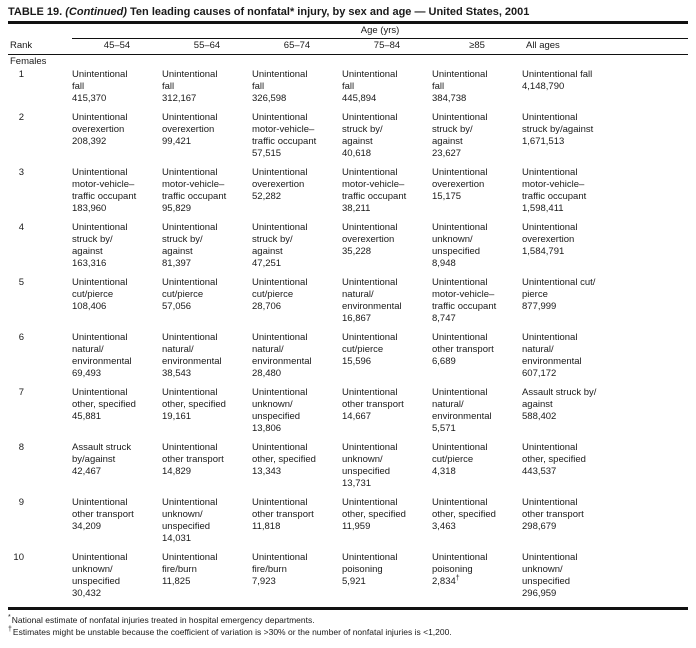  Describe the element at coordinates (294, 527) in the screenshot. I see `cause-value: 11,818` at that location.